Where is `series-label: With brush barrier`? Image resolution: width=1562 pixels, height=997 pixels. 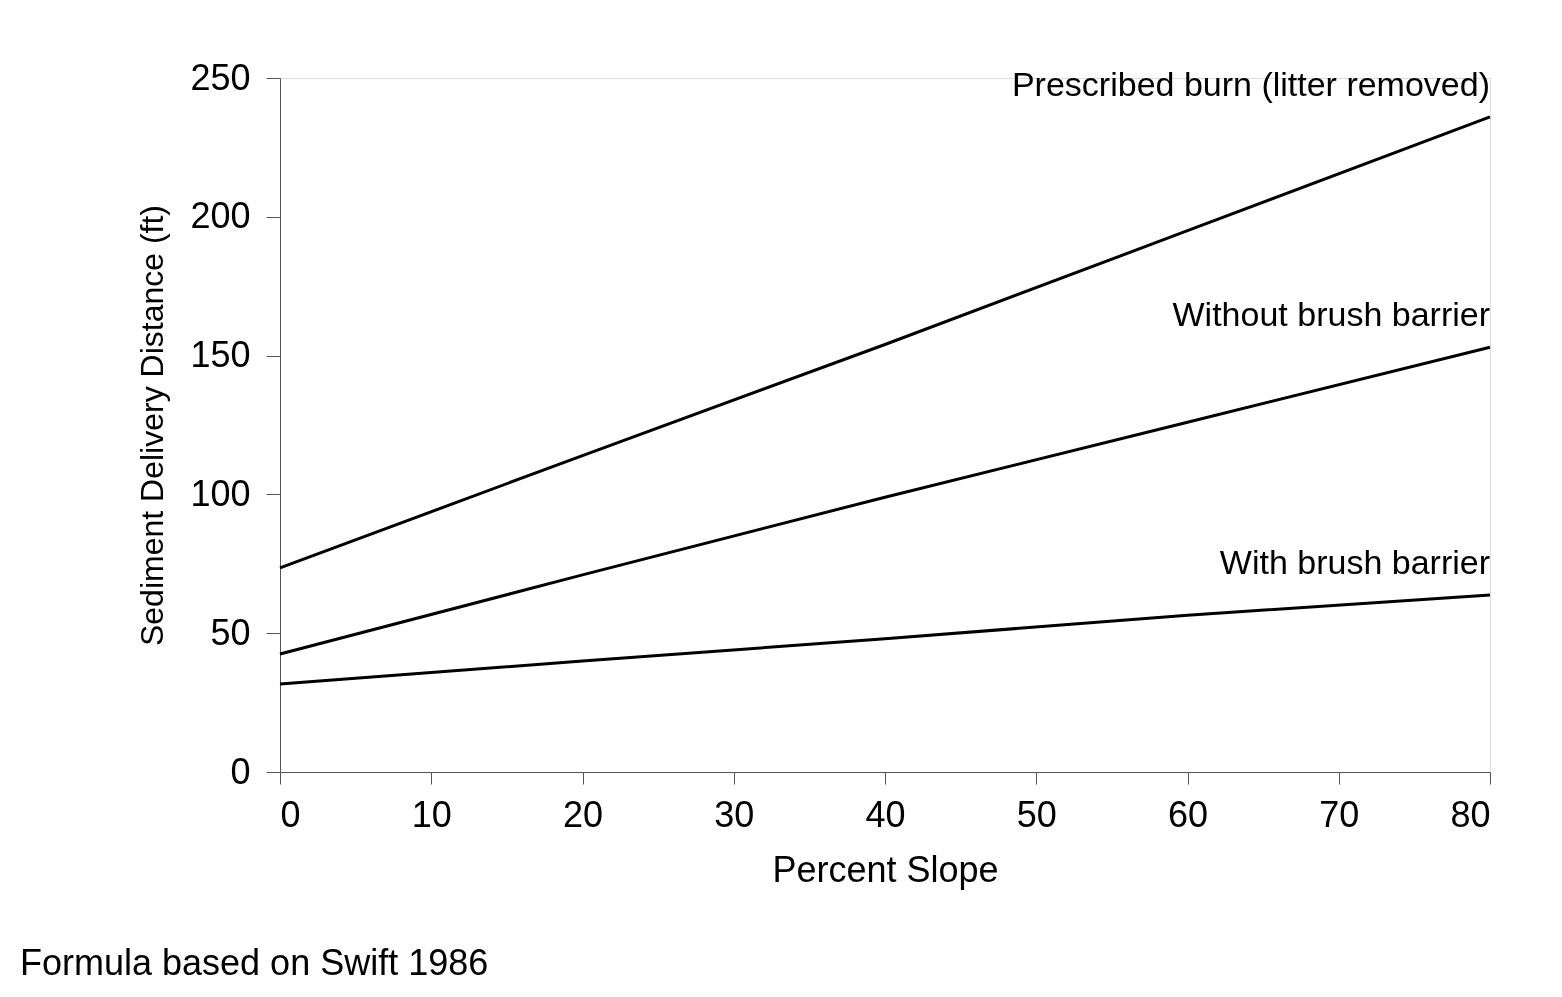
series-label: With brush barrier is located at coordinates (1354, 561).